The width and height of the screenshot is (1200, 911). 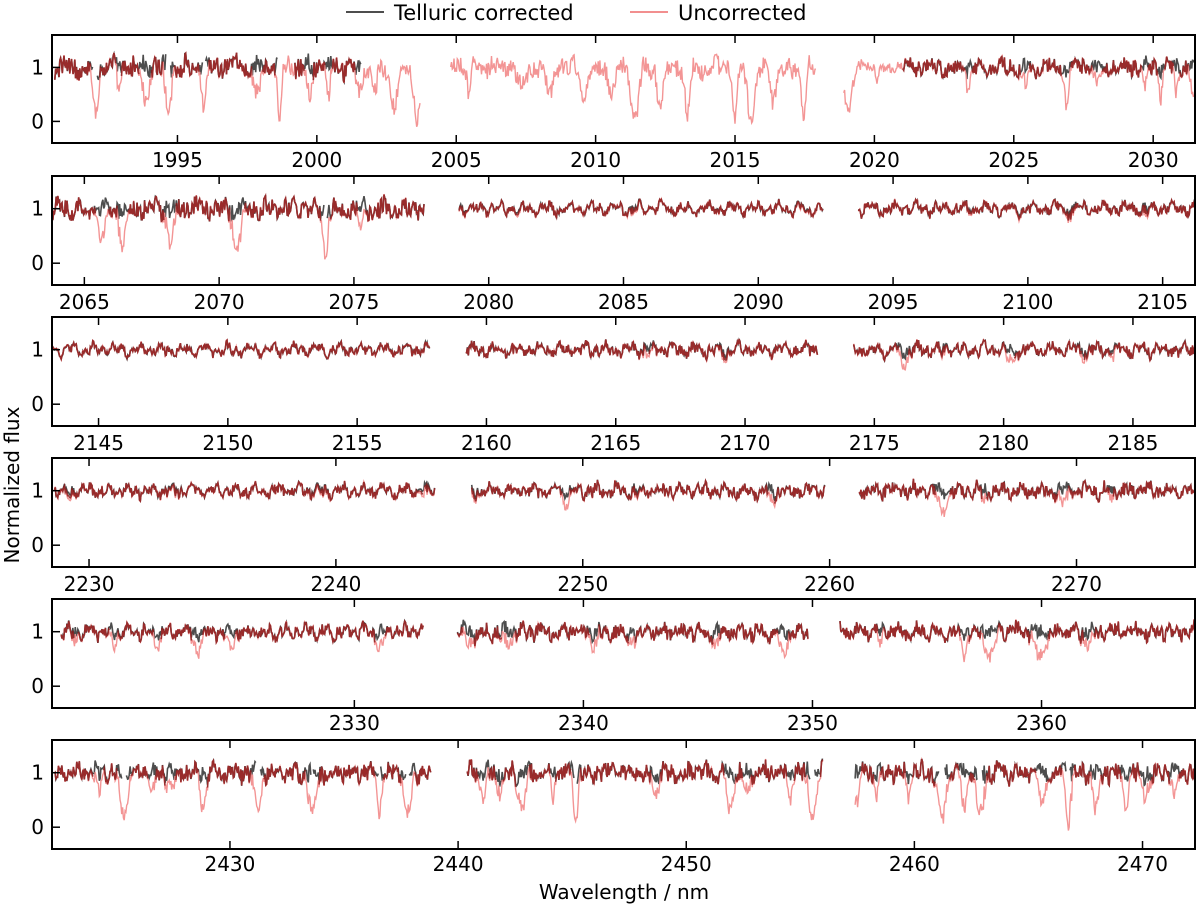 What do you see at coordinates (1153, 160) in the screenshot?
I see `panel-1-xtick-label: 2030` at bounding box center [1153, 160].